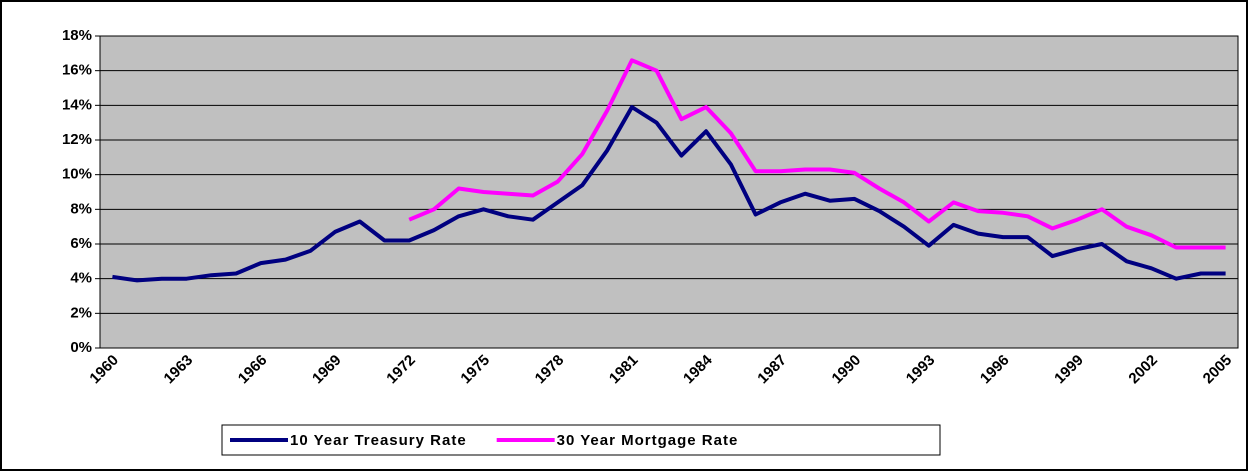 The image size is (1248, 471). Describe the element at coordinates (81, 278) in the screenshot. I see `y-tick-label: 4%` at that location.